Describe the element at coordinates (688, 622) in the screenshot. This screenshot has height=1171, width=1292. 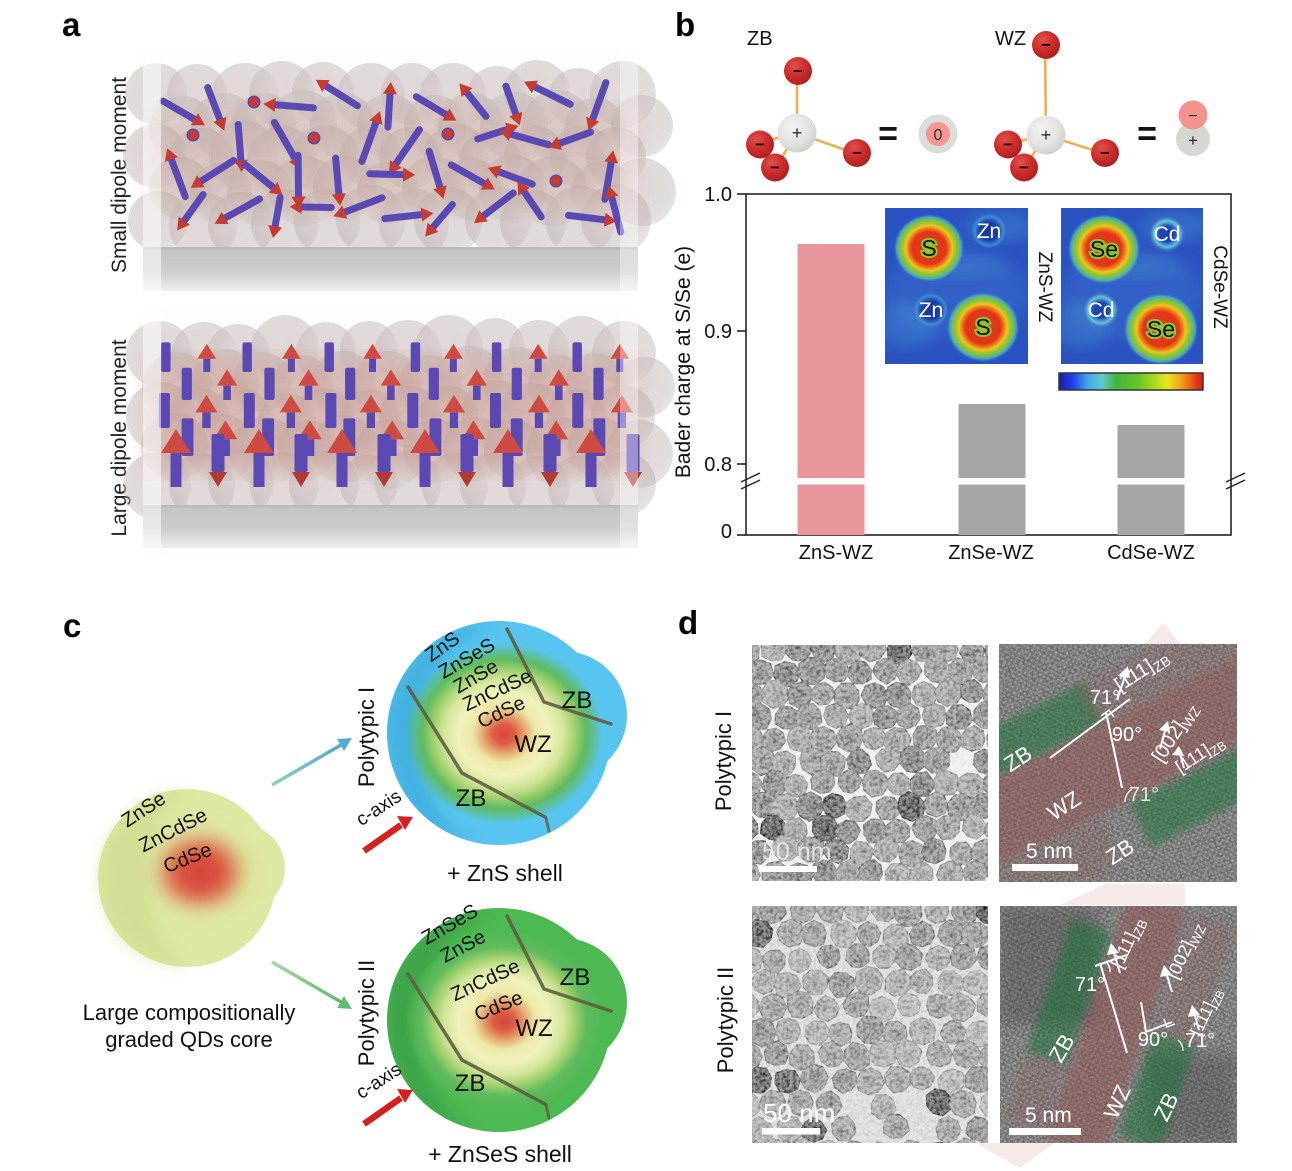
I see `svg-text: d` at that location.